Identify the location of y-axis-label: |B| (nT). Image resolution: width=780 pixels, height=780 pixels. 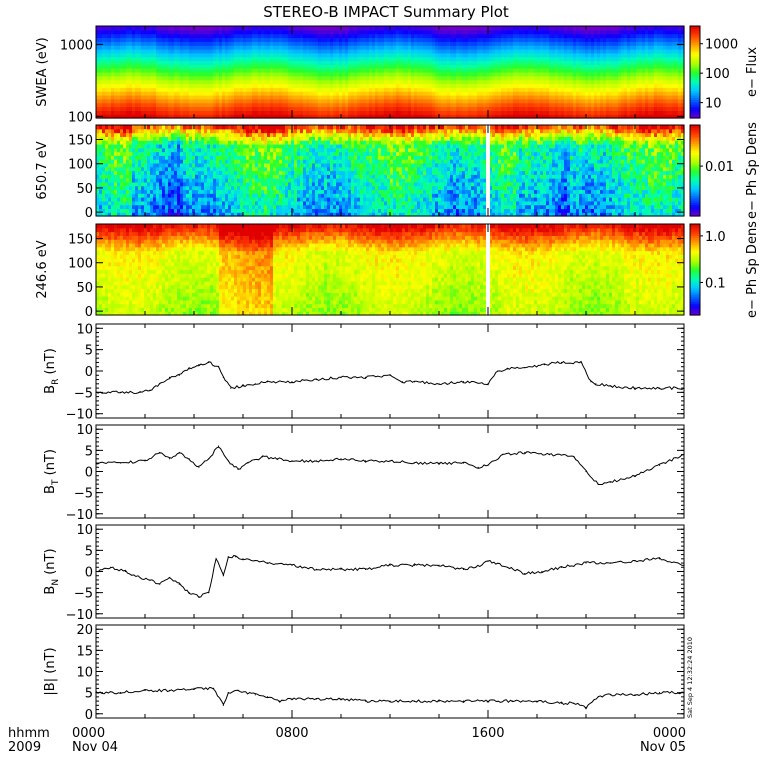
(50, 671).